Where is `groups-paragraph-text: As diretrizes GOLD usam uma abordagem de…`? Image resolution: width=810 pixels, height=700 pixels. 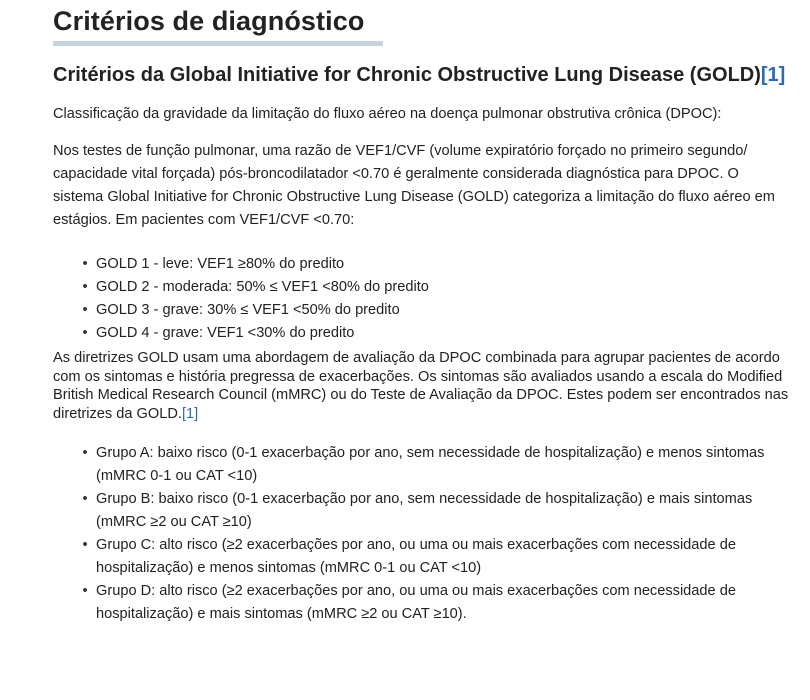
groups-paragraph-text: As diretrizes GOLD usam uma abordagem de… is located at coordinates (421, 386).